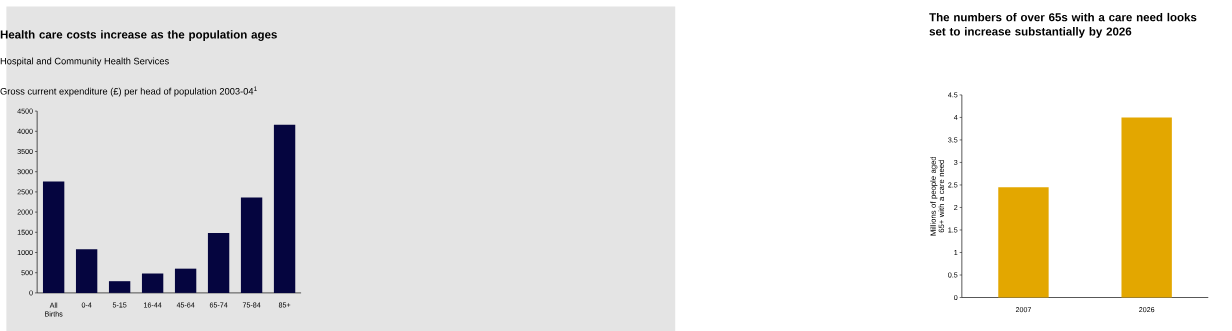  Describe the element at coordinates (1063, 25) in the screenshot. I see `chart-title: The numbers of over 65s with a care need looks set to increase substantially by 2026` at that location.